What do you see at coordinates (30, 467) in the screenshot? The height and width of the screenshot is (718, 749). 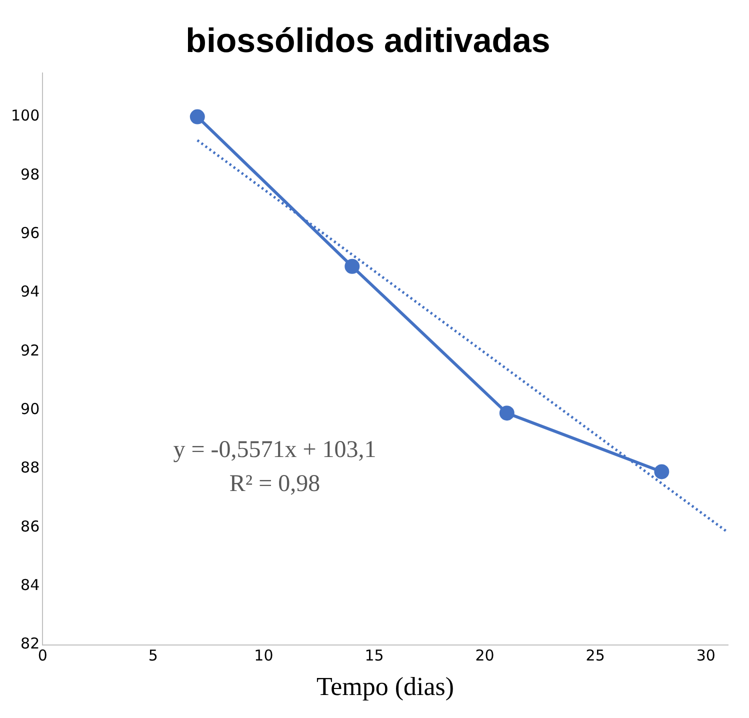 I see `y-tick-label: 88` at bounding box center [30, 467].